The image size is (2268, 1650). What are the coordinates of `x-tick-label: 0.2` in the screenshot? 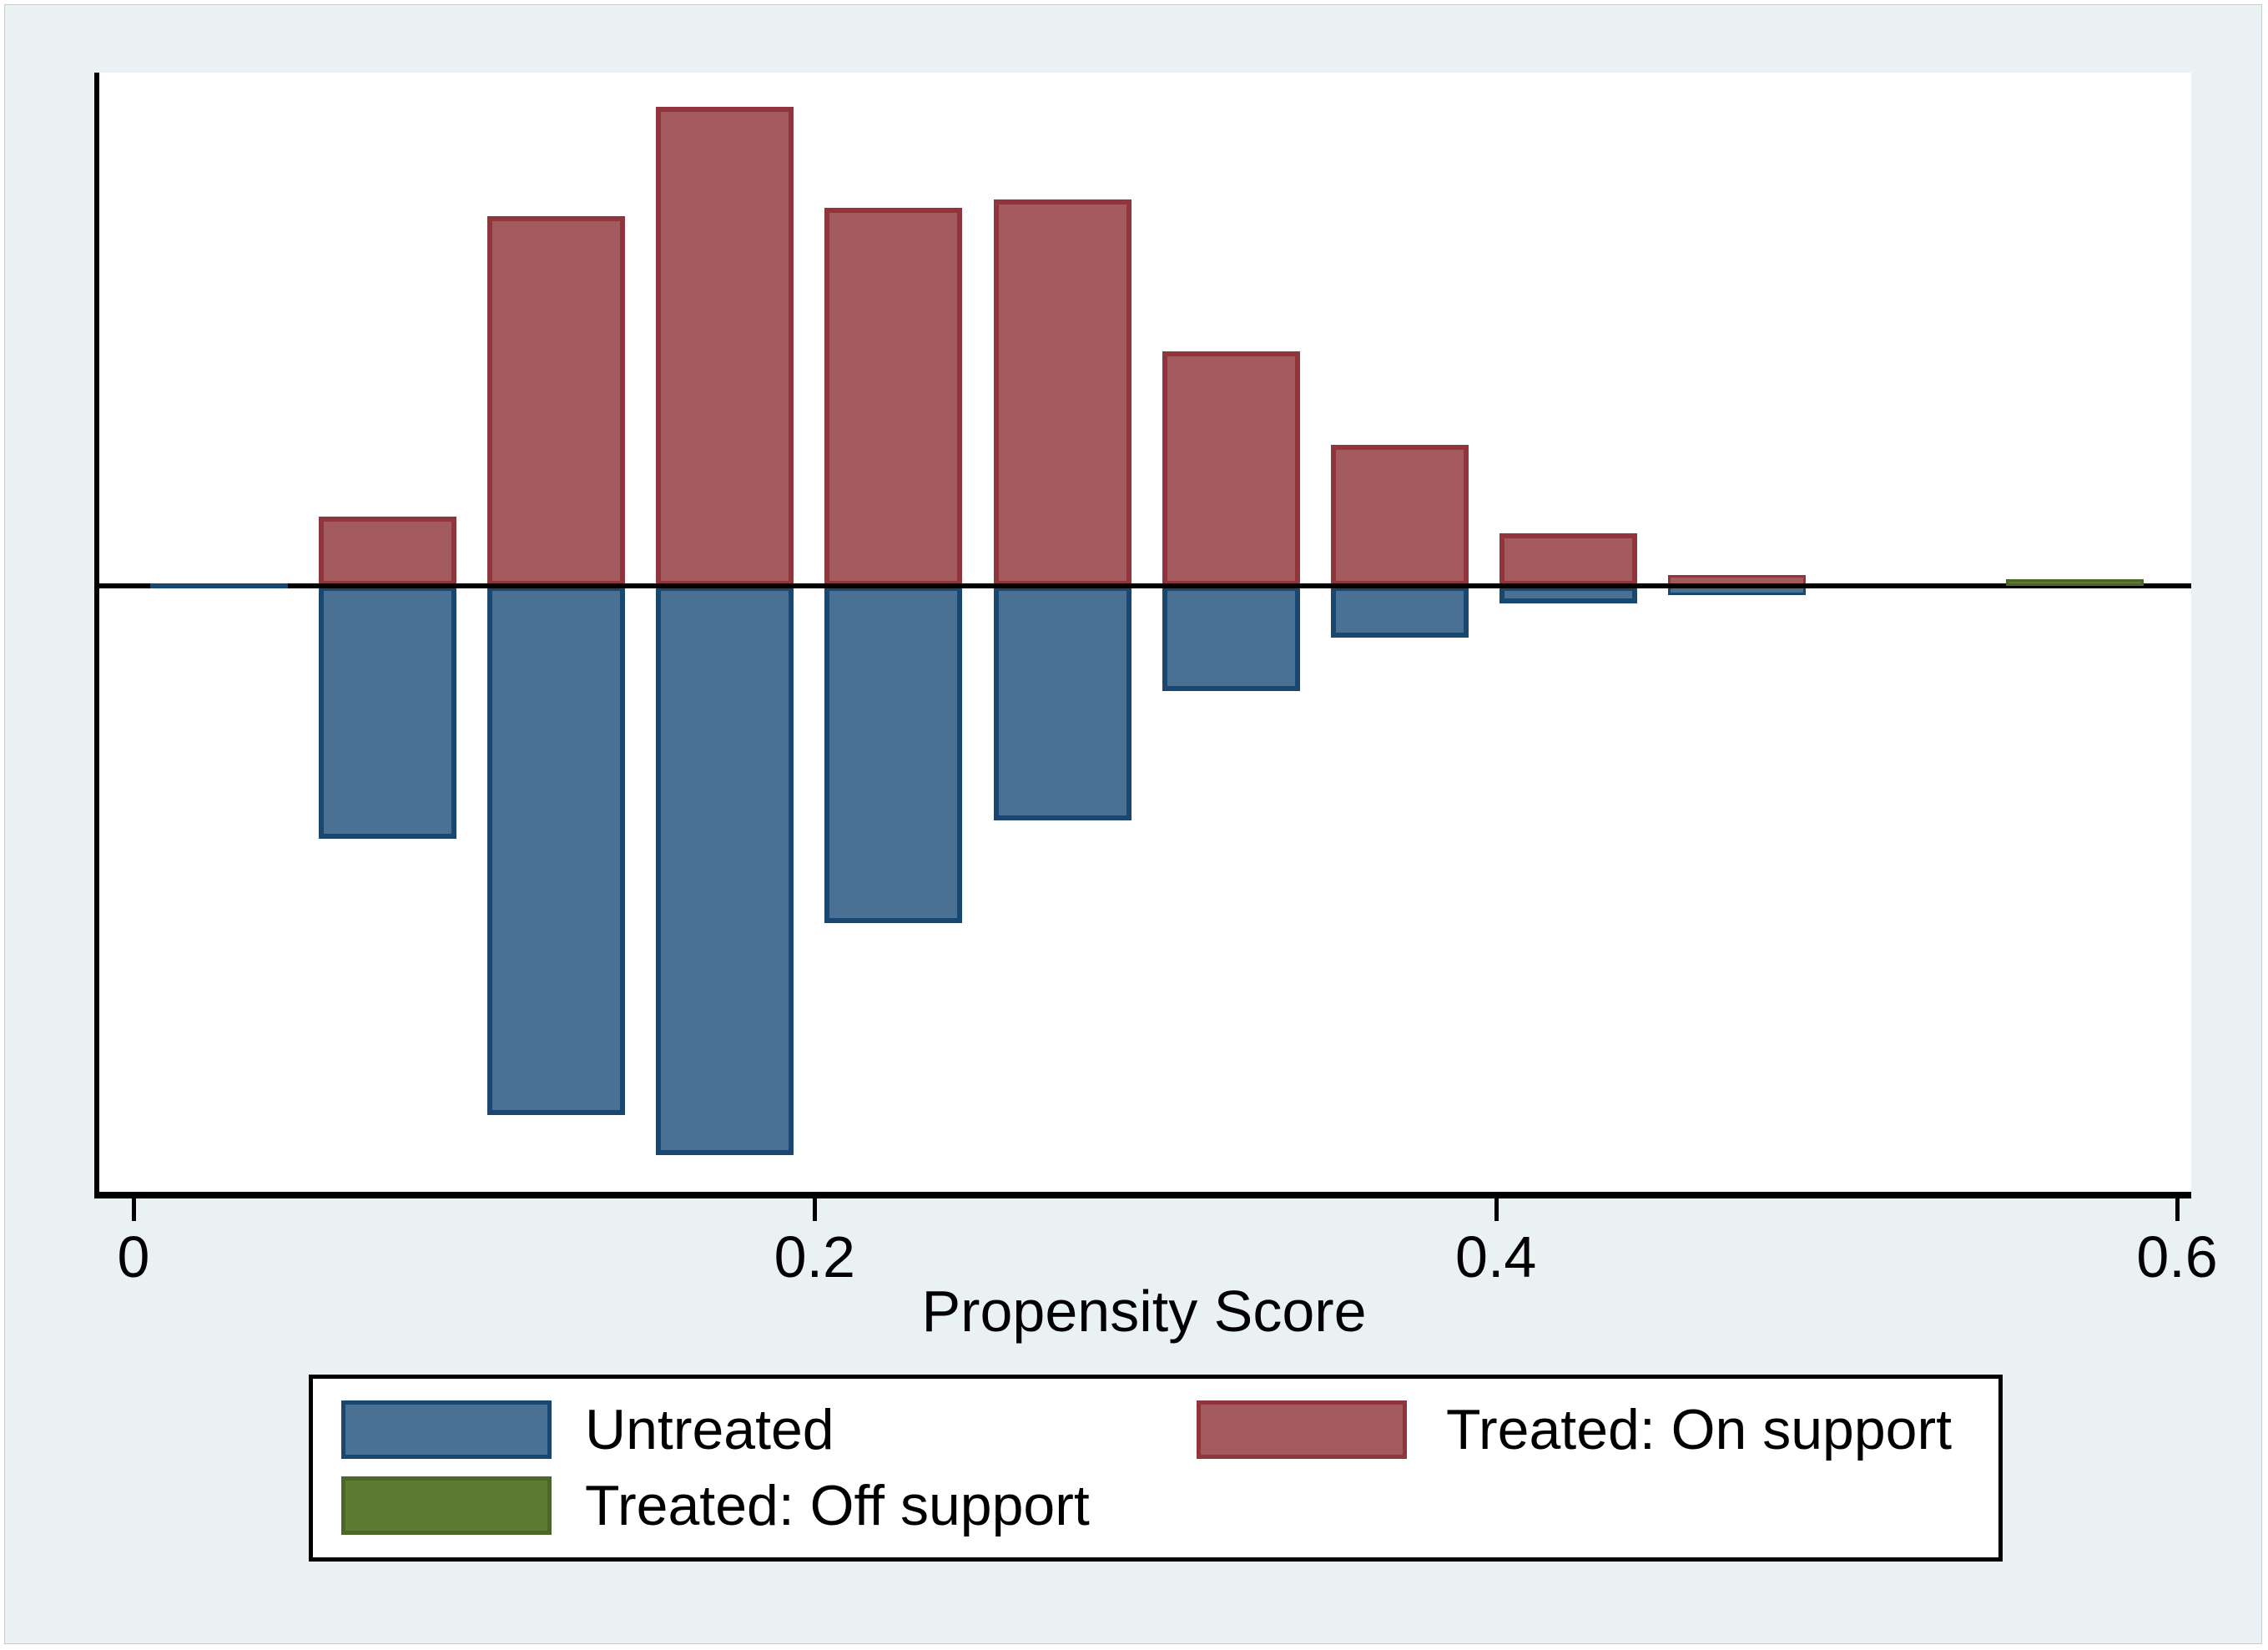 It's located at (814, 1256).